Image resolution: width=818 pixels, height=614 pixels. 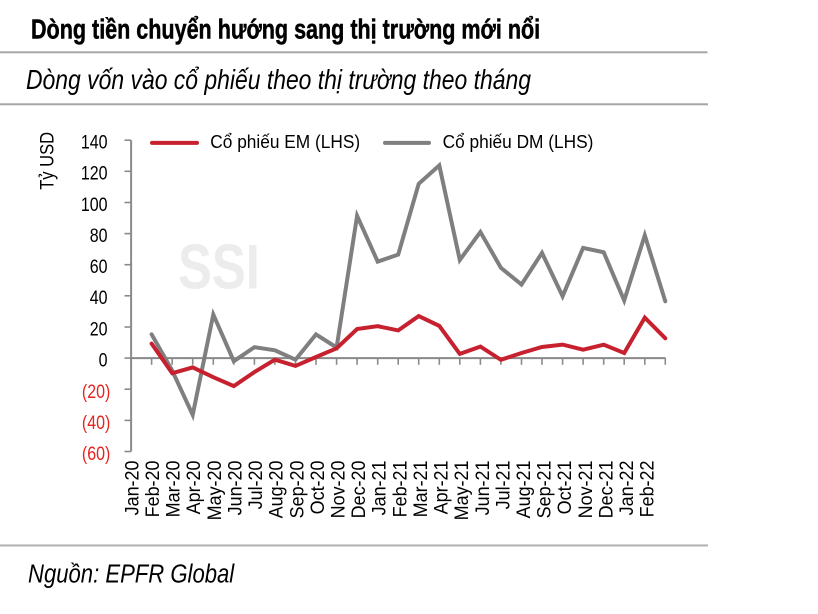 What do you see at coordinates (96, 391) in the screenshot?
I see `svg-text: (20)` at bounding box center [96, 391].